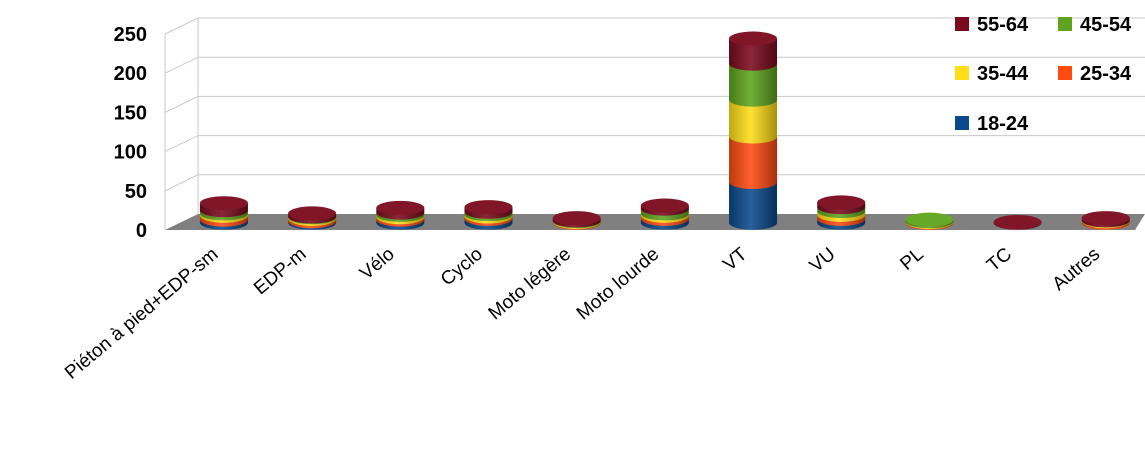  I want to click on y-tick-label: 100, so click(130, 153).